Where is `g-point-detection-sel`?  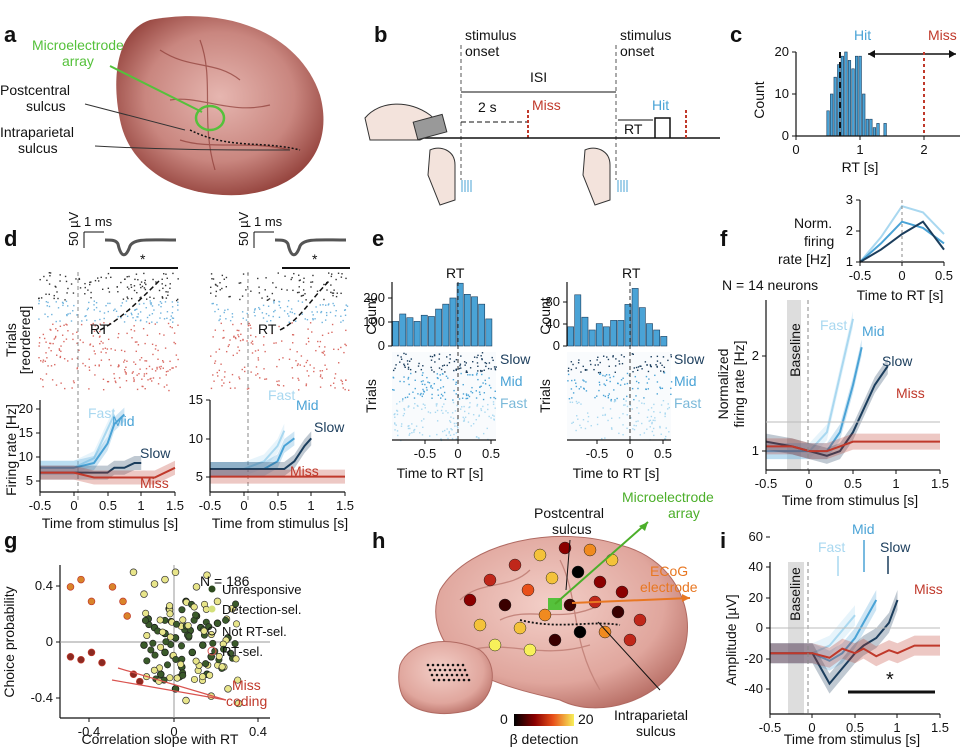 g-point-detection-sel is located at coordinates (177, 678).